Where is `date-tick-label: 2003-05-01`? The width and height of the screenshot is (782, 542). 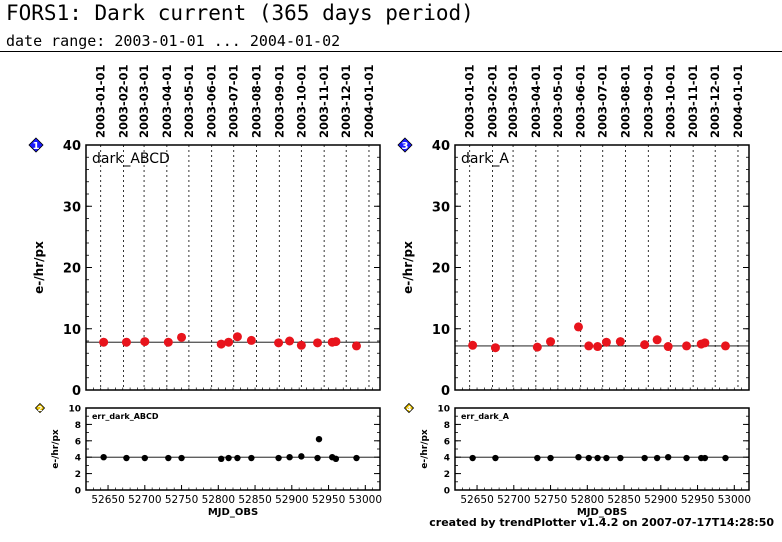 date-tick-label: 2003-05-01 is located at coordinates (189, 101).